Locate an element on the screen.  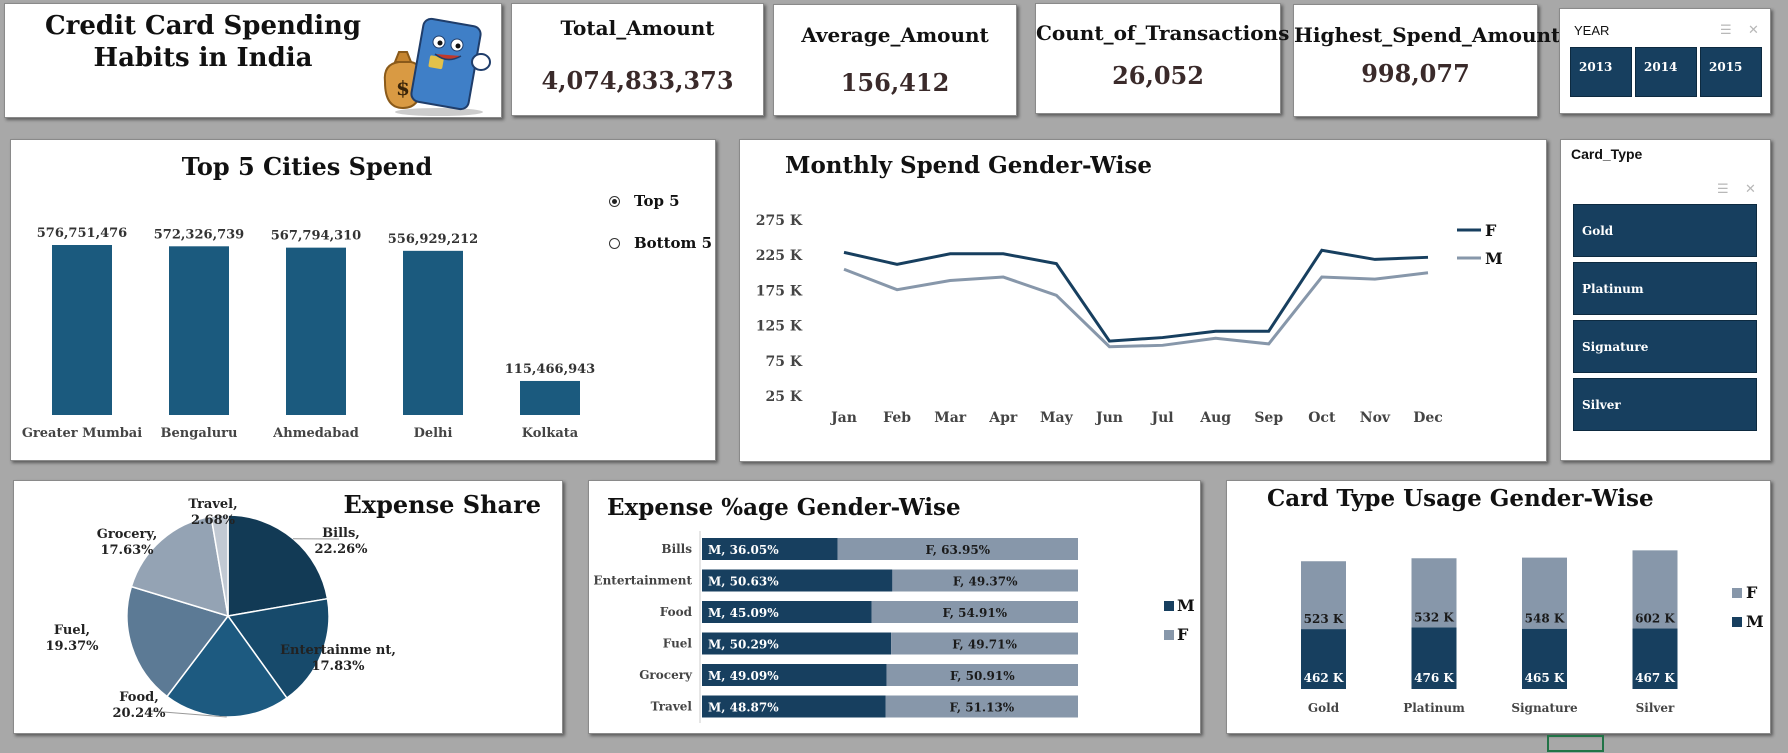
chart-title: Card Type Usage Gender-Wise is located at coordinates (1460, 498).